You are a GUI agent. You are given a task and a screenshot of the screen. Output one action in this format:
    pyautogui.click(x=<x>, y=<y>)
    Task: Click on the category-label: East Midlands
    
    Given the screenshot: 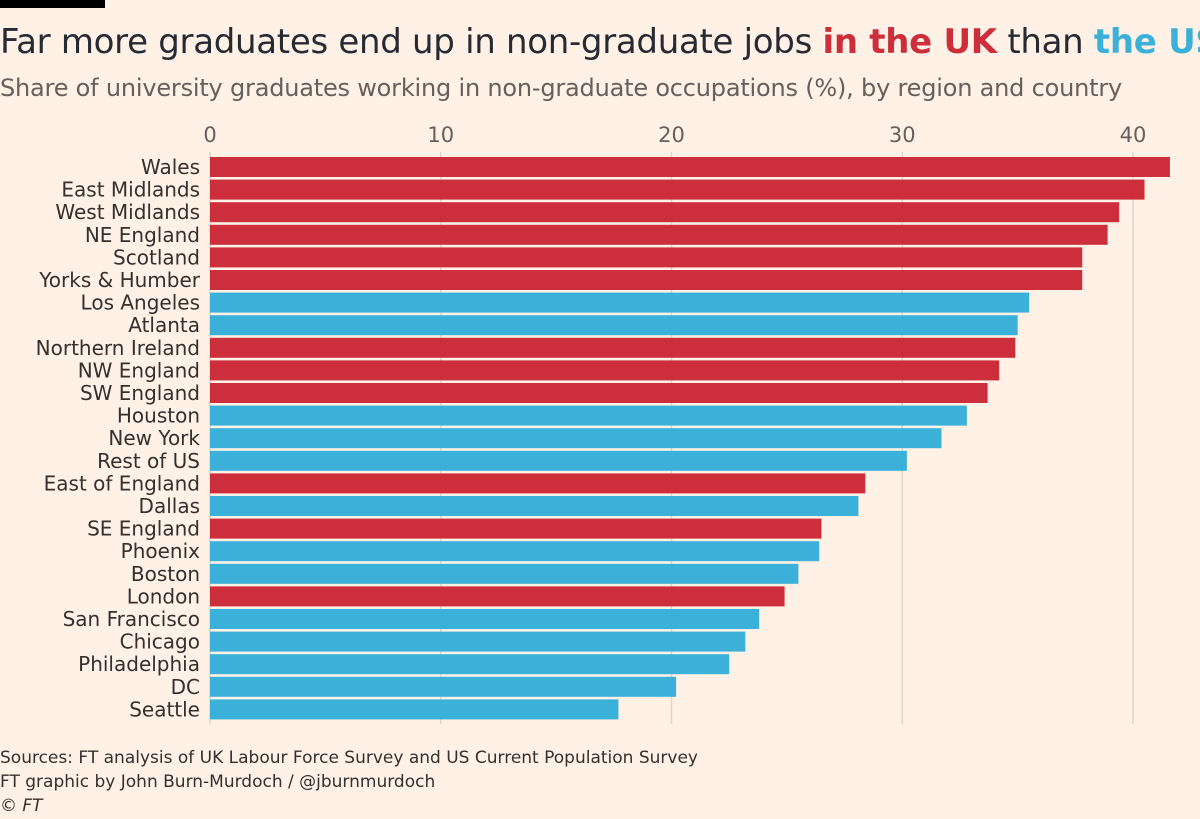 What is the action you would take?
    pyautogui.click(x=130, y=190)
    